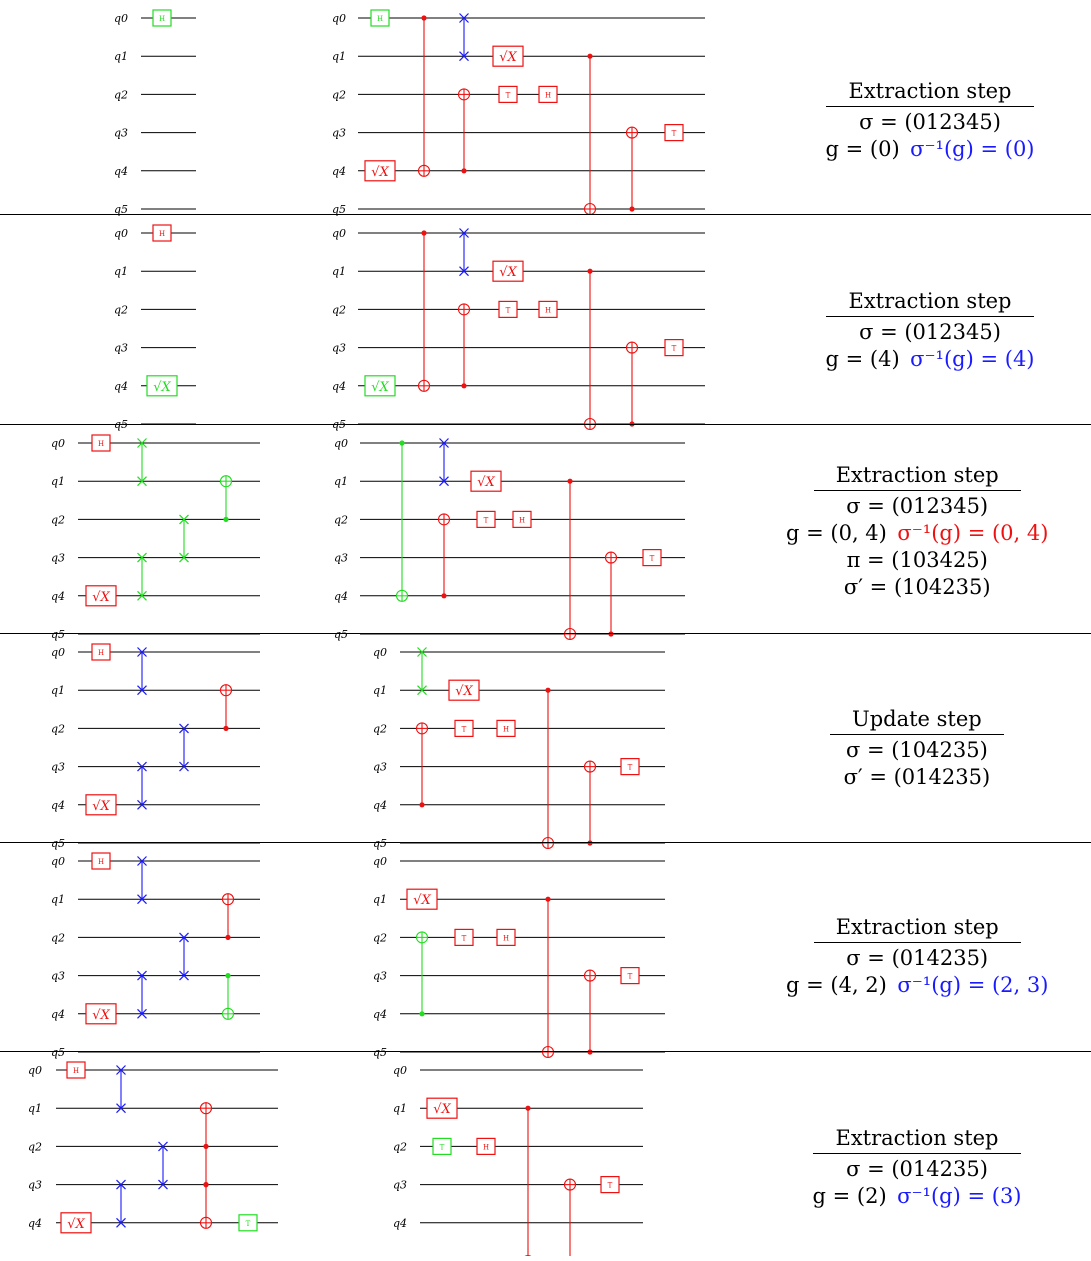 Image resolution: width=1091 pixels, height=1261 pixels. What do you see at coordinates (545, 424) in the screenshot?
I see `row-separator` at bounding box center [545, 424].